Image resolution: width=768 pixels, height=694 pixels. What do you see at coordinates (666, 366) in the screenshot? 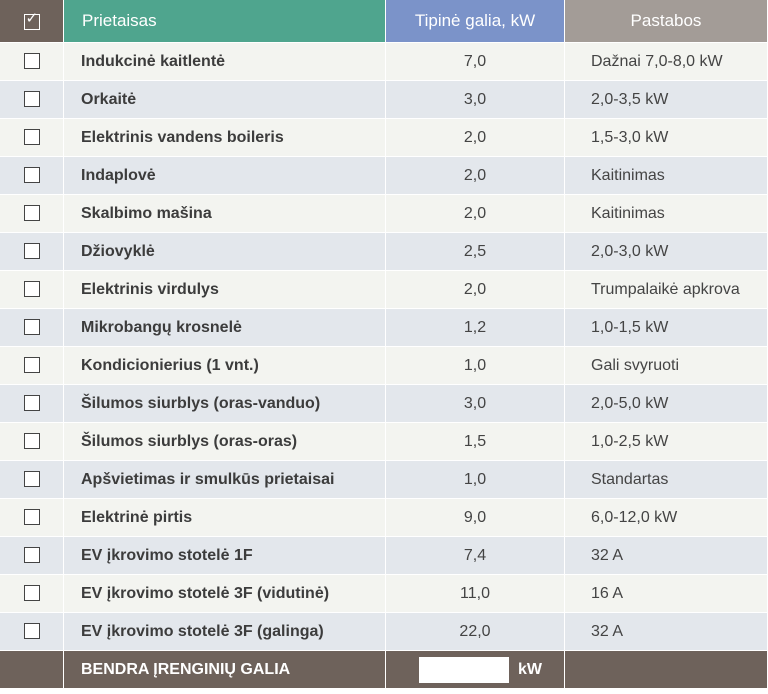
I see `appliance-note: Gali svyruoti` at bounding box center [666, 366].